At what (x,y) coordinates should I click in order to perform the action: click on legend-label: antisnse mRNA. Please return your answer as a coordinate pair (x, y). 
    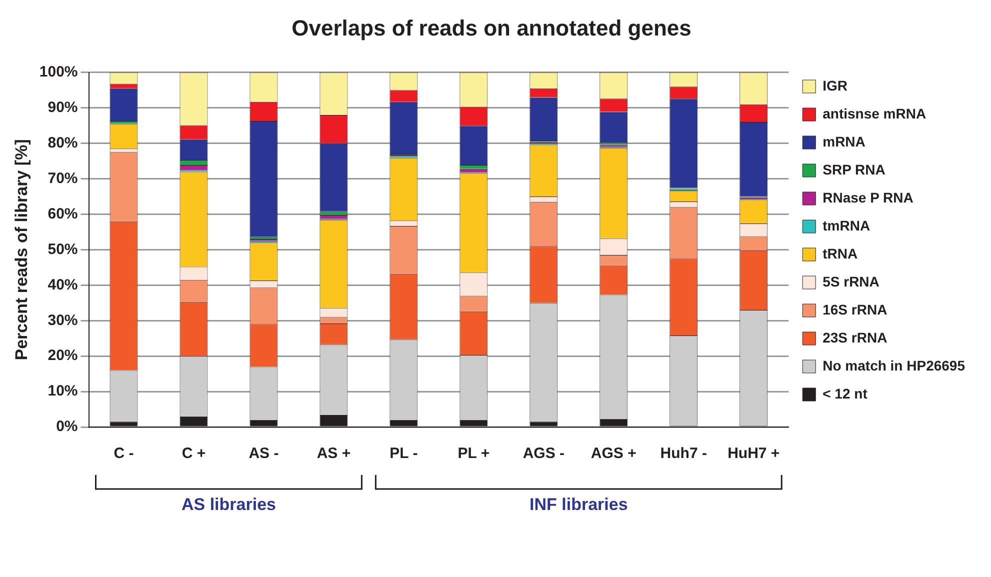
    Looking at the image, I should click on (874, 113).